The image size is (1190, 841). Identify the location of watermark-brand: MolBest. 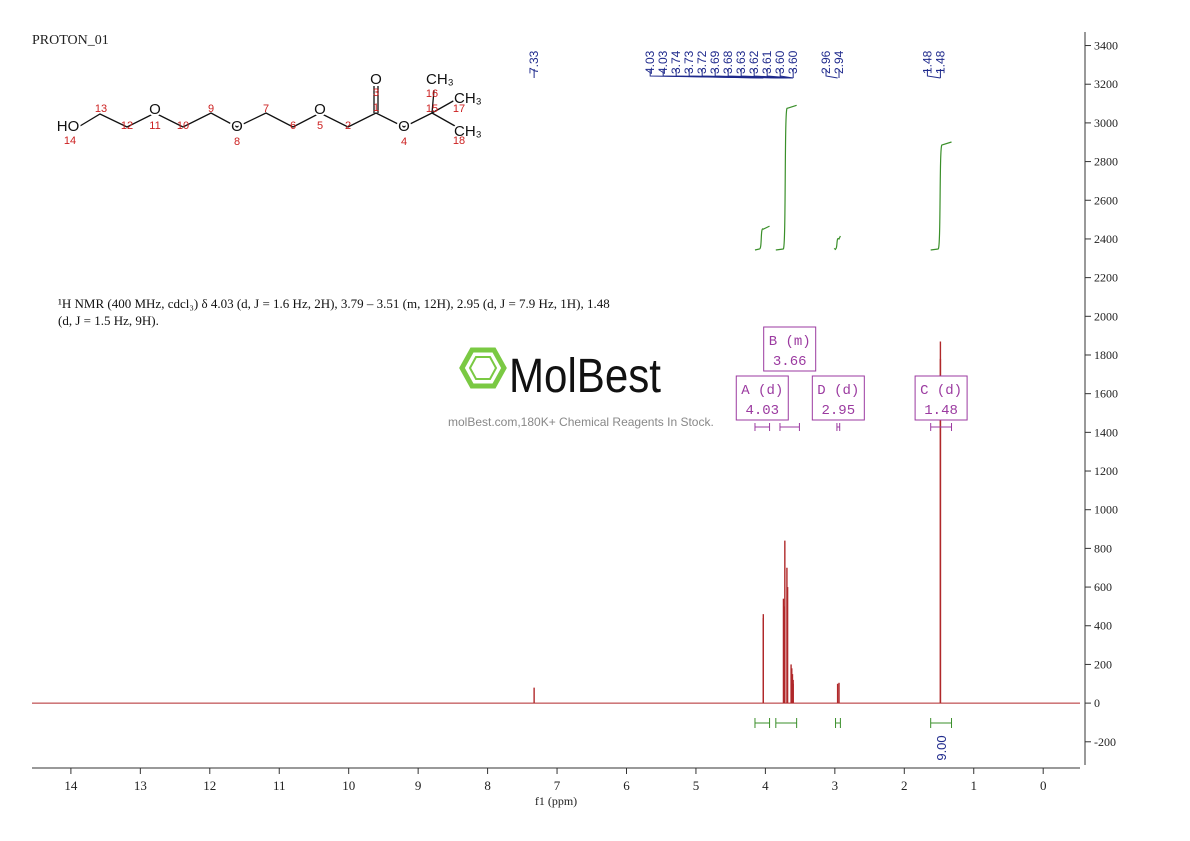
(585, 376).